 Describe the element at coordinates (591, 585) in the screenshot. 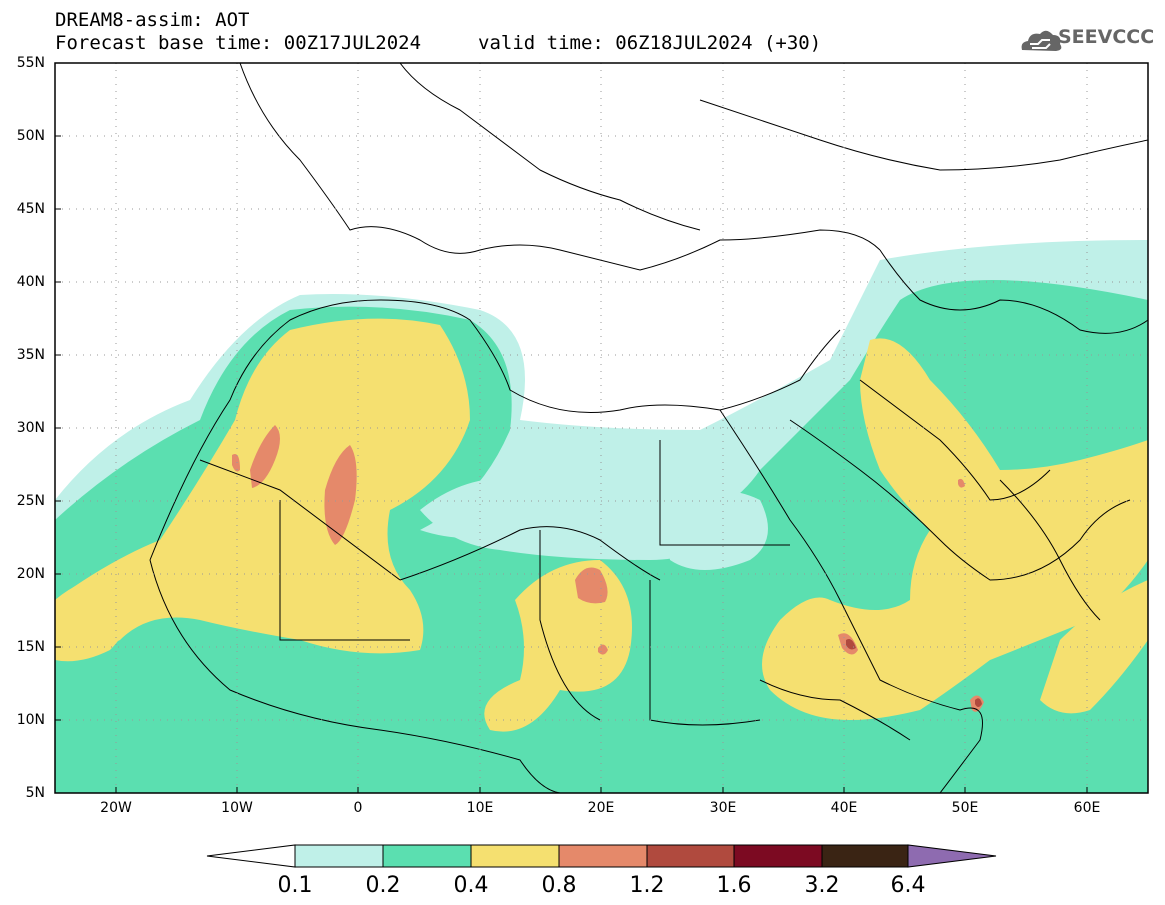

I see `aot-band-0.8-tibesti` at that location.